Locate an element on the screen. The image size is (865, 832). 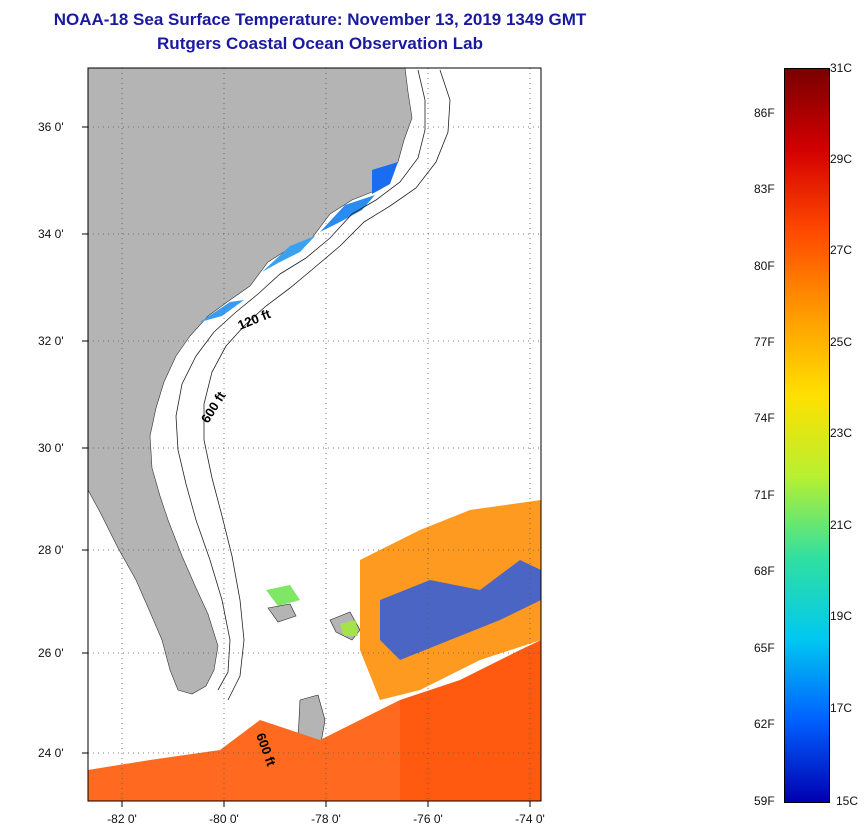
lat-tick-label: 28 0' is located at coordinates (51, 550).